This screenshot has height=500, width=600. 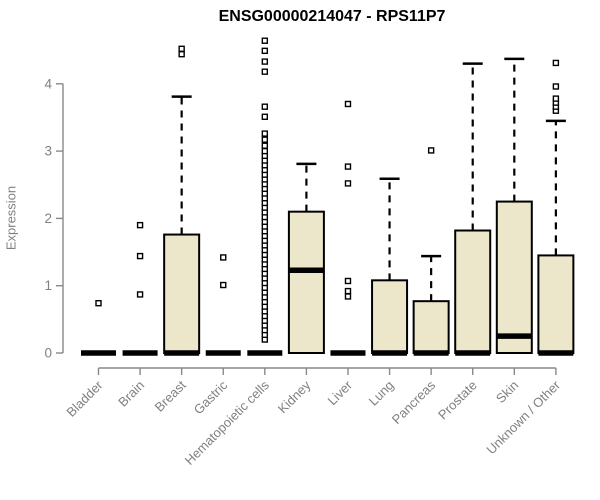 What do you see at coordinates (306, 282) in the screenshot?
I see `box-kidney` at bounding box center [306, 282].